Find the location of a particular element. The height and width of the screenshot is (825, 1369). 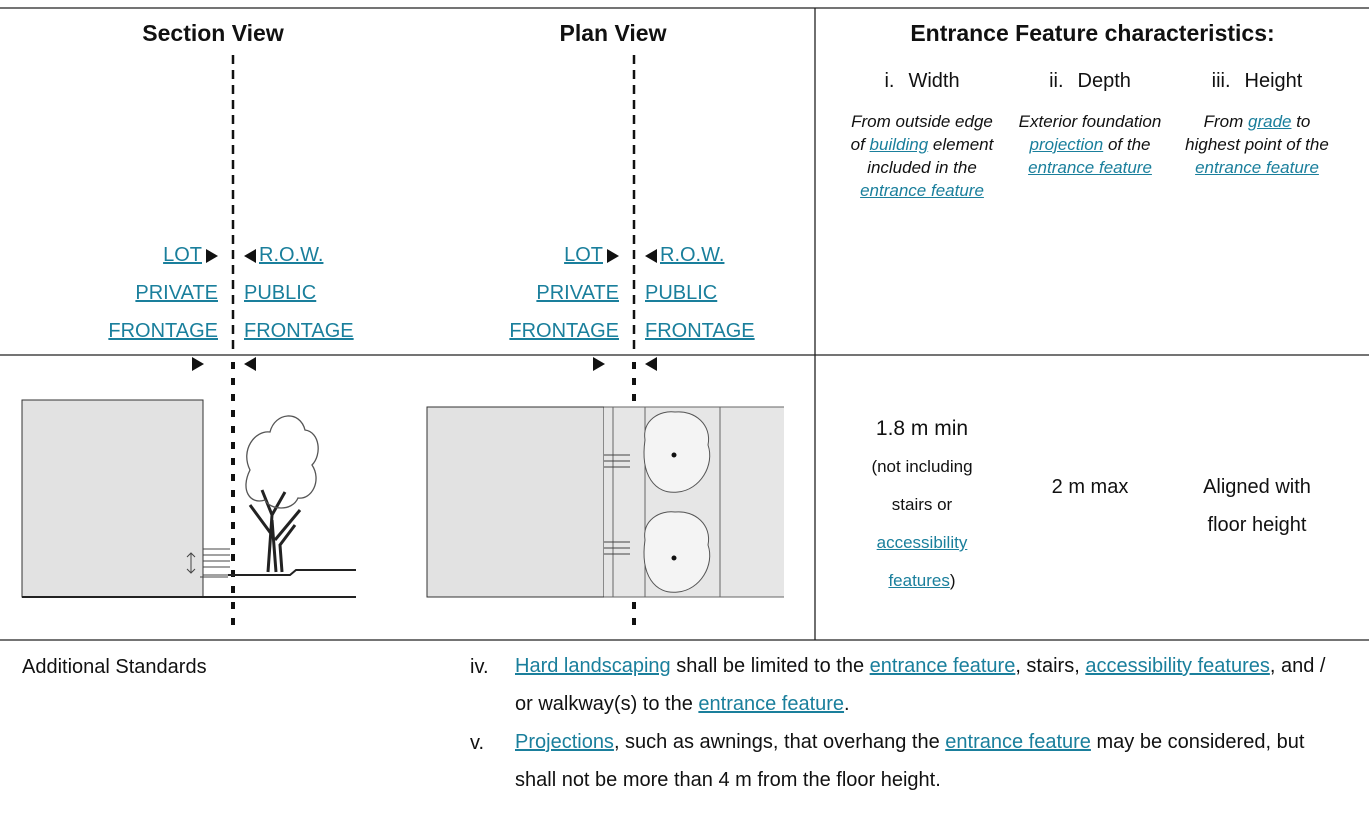

link: Projections is located at coordinates (564, 742).